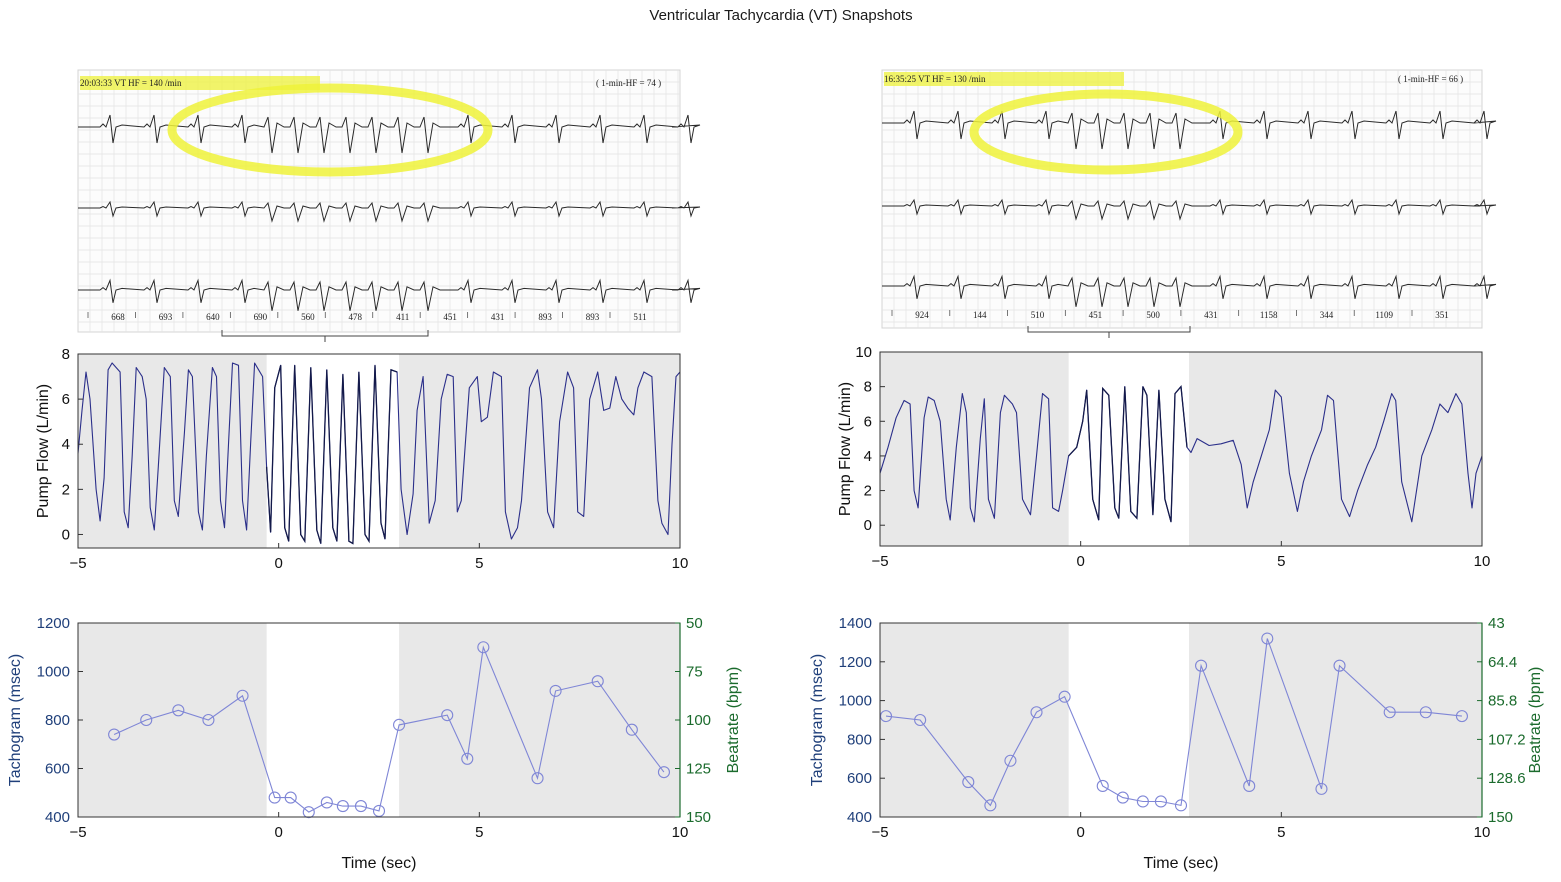 The image size is (1561, 882). I want to click on y2-tick-label: 107.2, so click(1507, 739).